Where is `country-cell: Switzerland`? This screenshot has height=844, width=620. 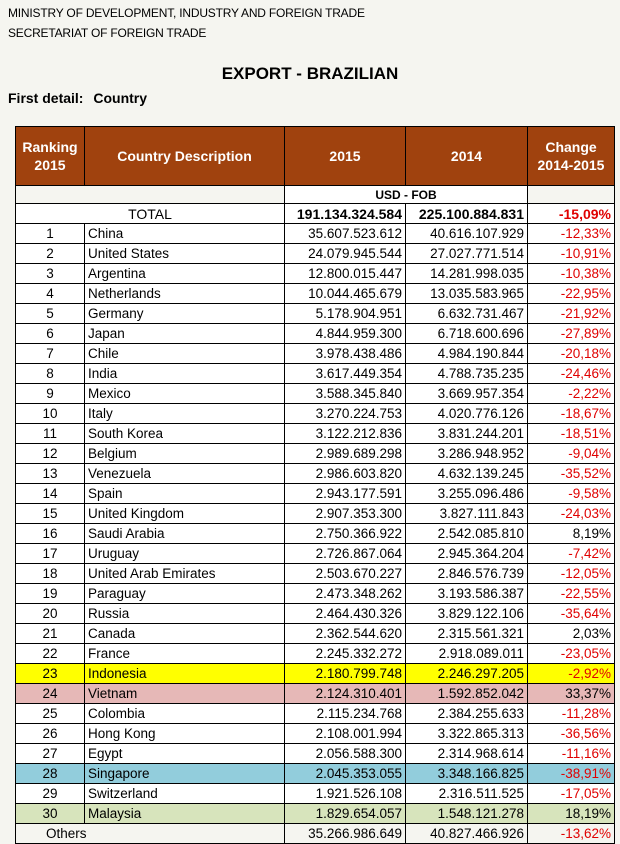
country-cell: Switzerland is located at coordinates (184, 793).